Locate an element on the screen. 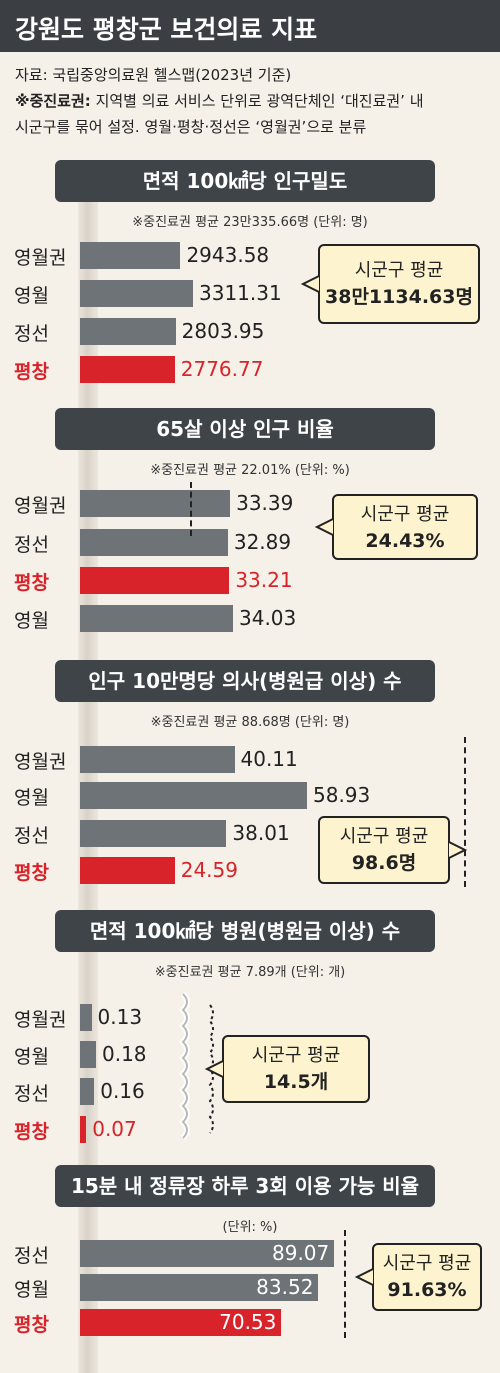 Image resolution: width=500 pixels, height=1373 pixels. callout-value: 14.5개 is located at coordinates (296, 1082).